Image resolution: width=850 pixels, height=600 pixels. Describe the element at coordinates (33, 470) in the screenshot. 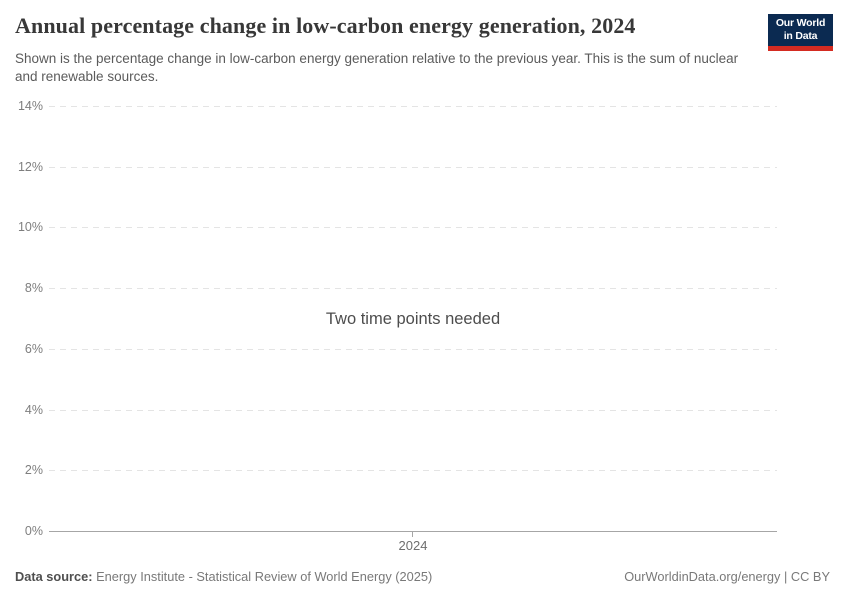

I see `y-axis-tick-label: 2%` at that location.